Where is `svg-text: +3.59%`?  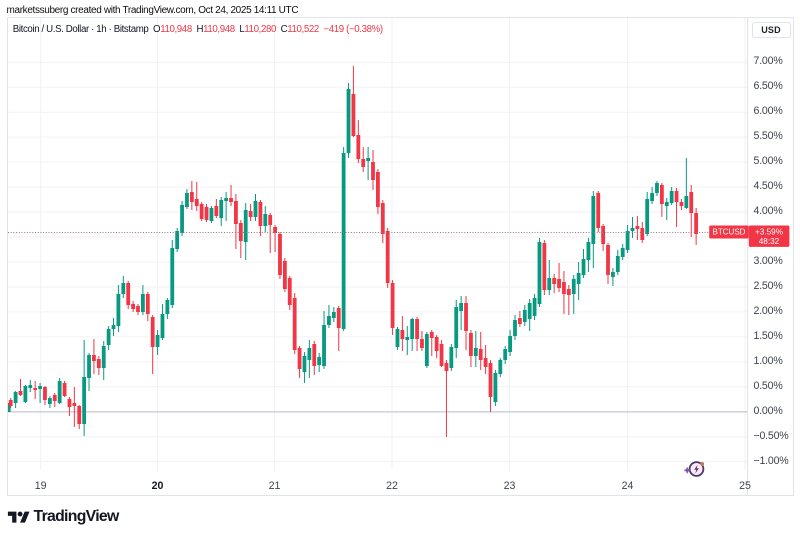
svg-text: +3.59% is located at coordinates (769, 231).